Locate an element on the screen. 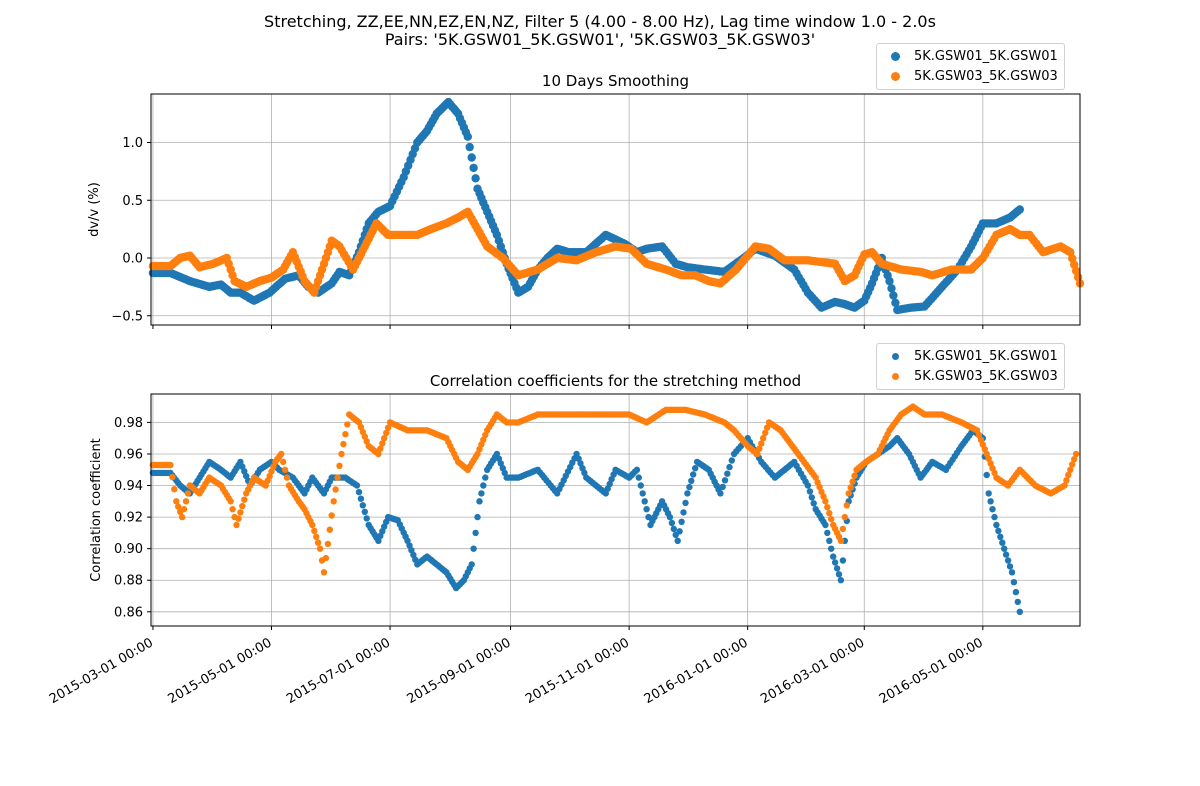 This screenshot has width=1200, height=786. legend-label-gsw03: 5K.GSW03_5K.GSW03 is located at coordinates (986, 376).